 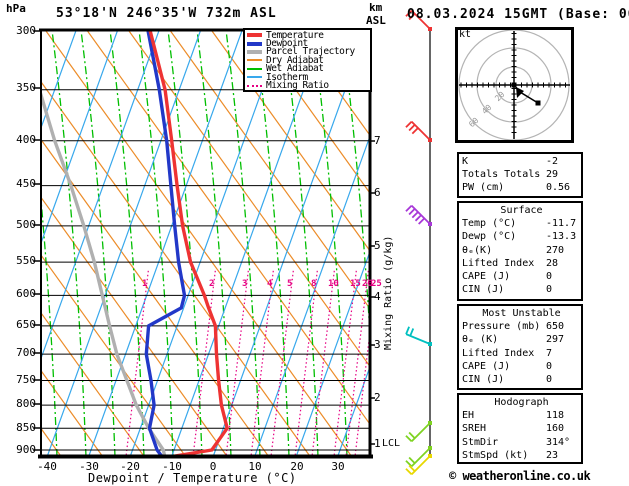 What do you see at coordinates (308, 35) in the screenshot?
I see `legend-item: Temperature` at bounding box center [308, 35].